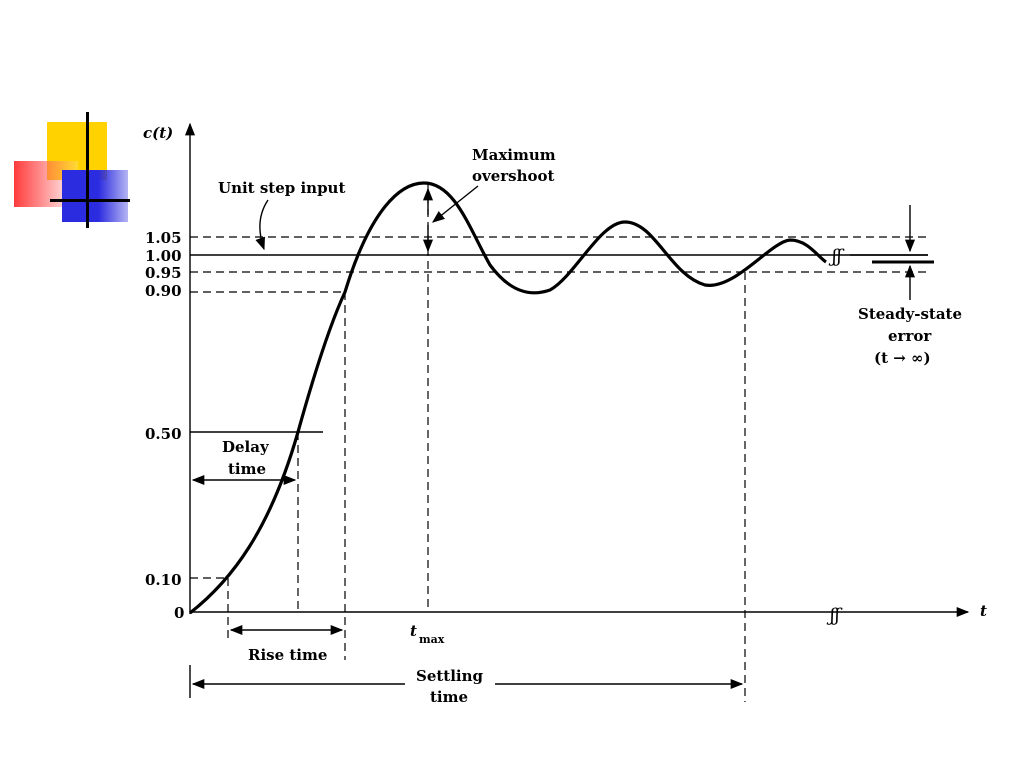 The image size is (1024, 768). Describe the element at coordinates (455, 204) in the screenshot. I see `max-overshoot-arrow` at that location.